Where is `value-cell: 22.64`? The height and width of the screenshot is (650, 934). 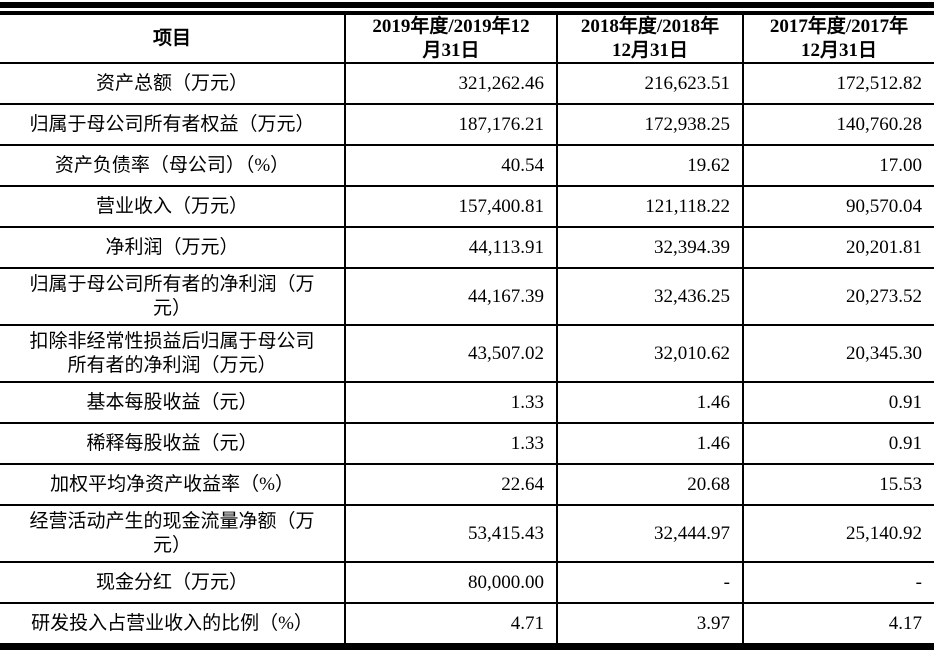
value-cell: 22.64 is located at coordinates (451, 485).